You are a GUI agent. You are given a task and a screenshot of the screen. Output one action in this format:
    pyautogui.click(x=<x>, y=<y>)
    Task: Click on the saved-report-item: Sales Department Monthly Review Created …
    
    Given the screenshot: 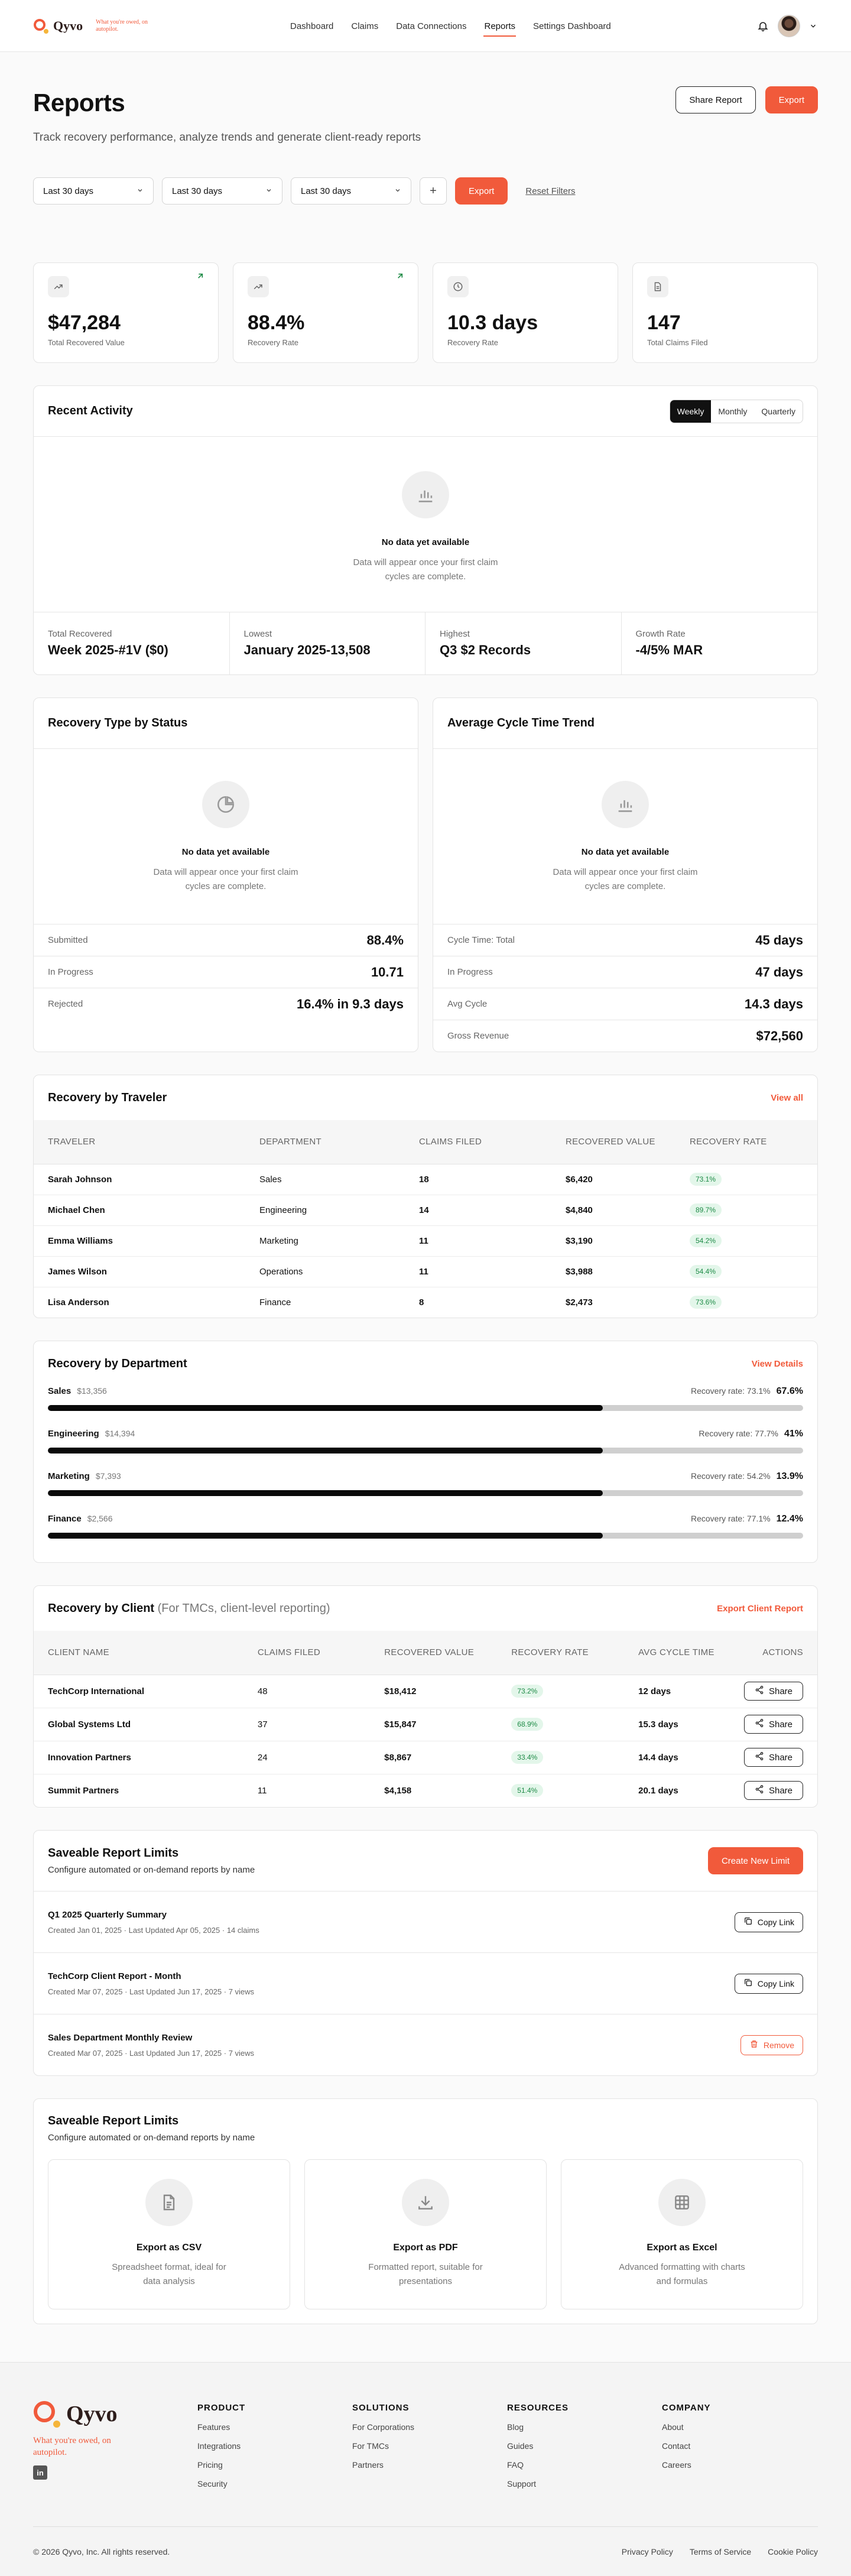 What is the action you would take?
    pyautogui.click(x=425, y=2044)
    